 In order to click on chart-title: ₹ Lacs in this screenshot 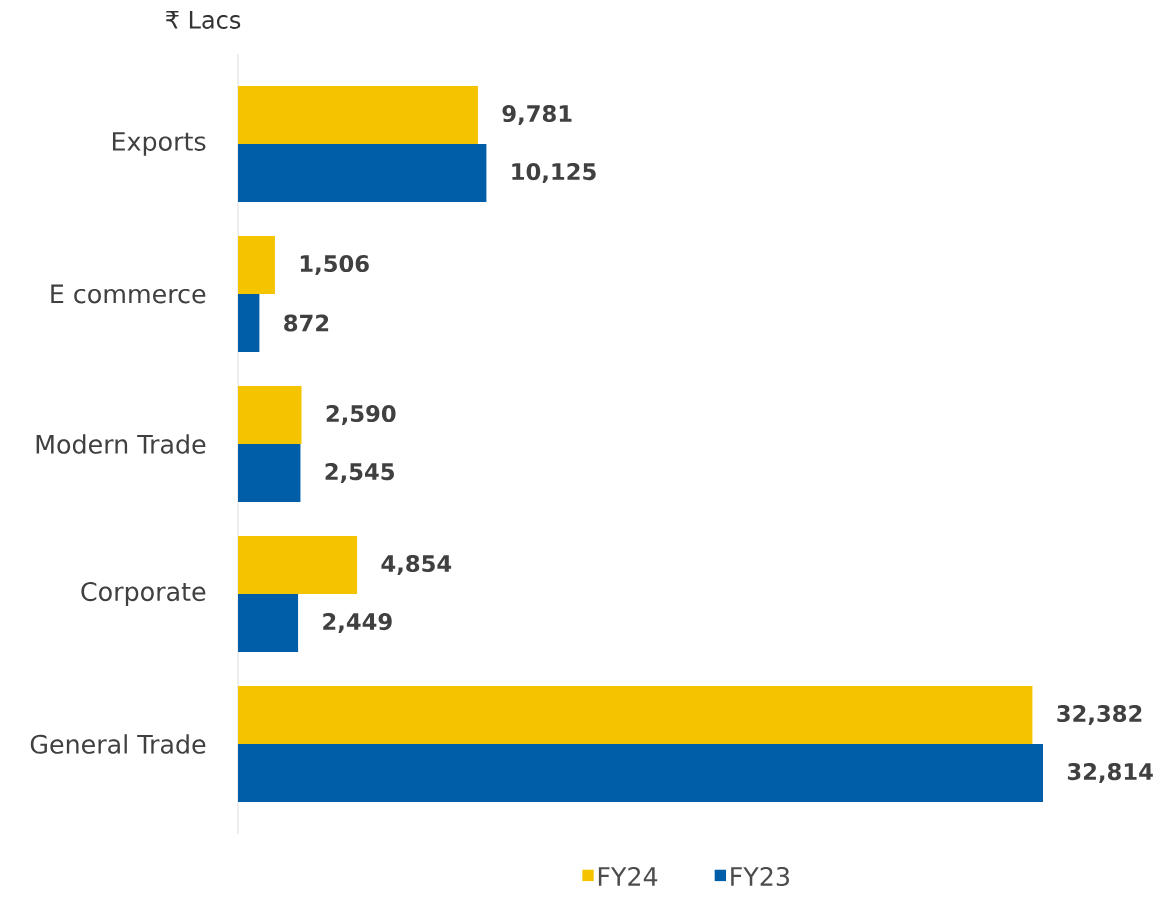, I will do `click(203, 20)`.